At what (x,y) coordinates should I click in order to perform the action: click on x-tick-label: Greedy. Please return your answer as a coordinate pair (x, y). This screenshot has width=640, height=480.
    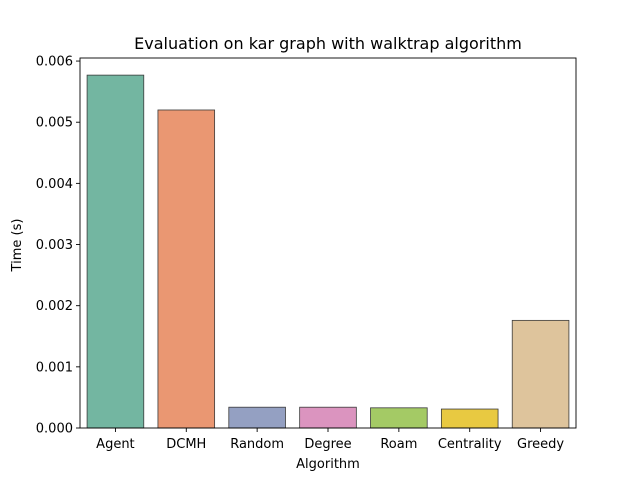
    Looking at the image, I should click on (540, 444).